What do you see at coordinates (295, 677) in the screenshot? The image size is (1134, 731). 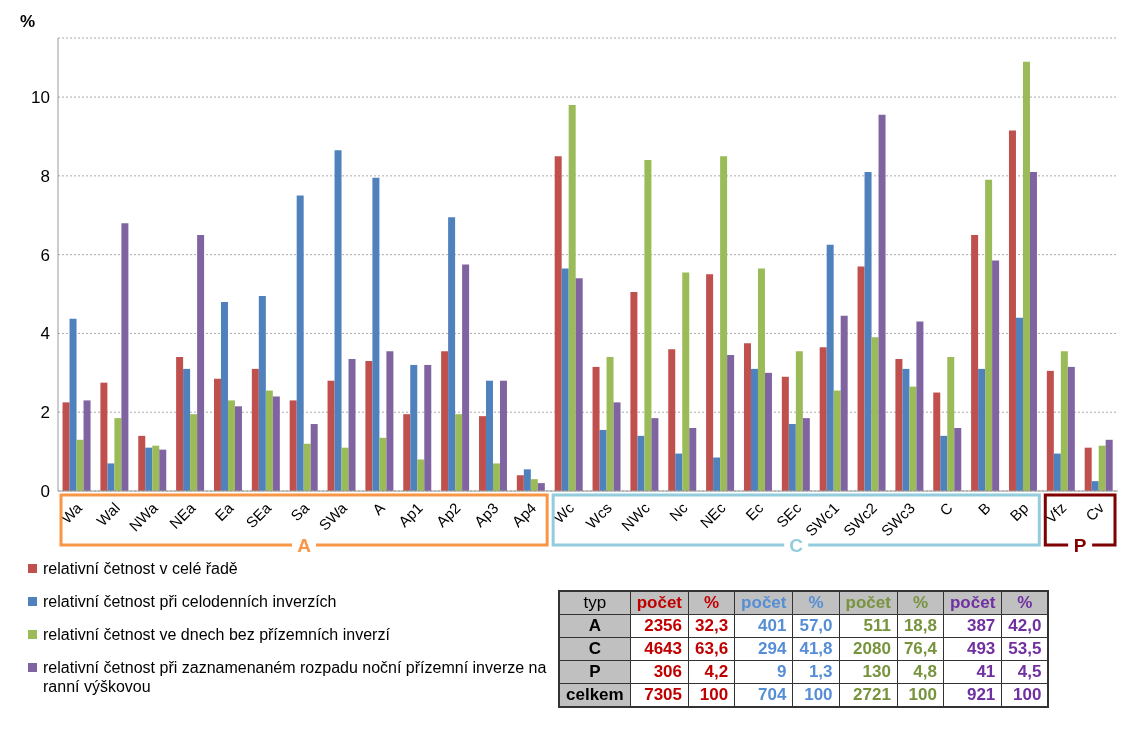 I see `legend-label: relativní četnost při zaznamenaném rozpadu noční přízemní inverze na ranní výškovou` at bounding box center [295, 677].